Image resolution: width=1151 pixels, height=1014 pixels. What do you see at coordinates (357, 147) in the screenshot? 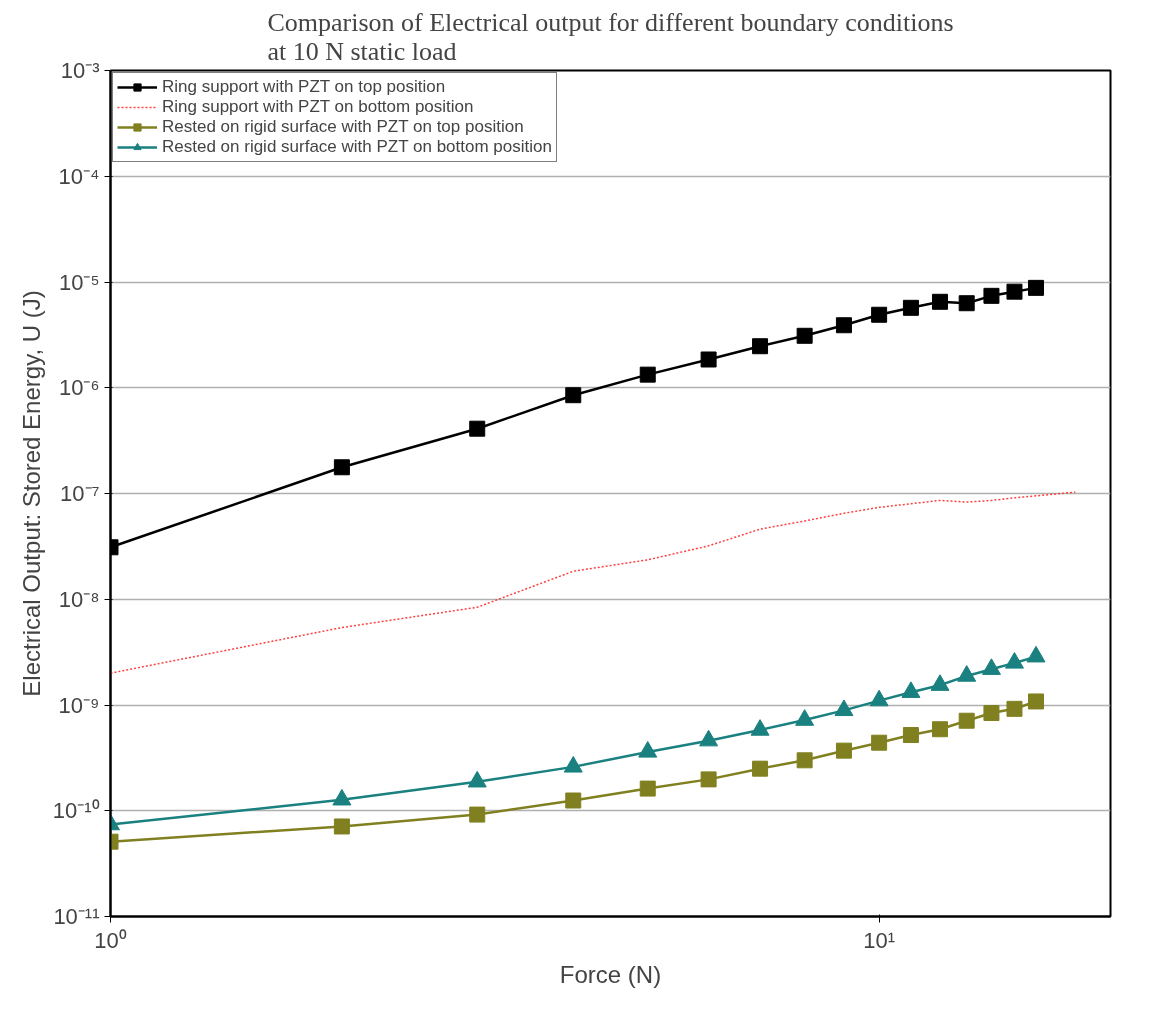
I see `legend-label: Rested on rigid surface with PZT on bottom position` at bounding box center [357, 147].